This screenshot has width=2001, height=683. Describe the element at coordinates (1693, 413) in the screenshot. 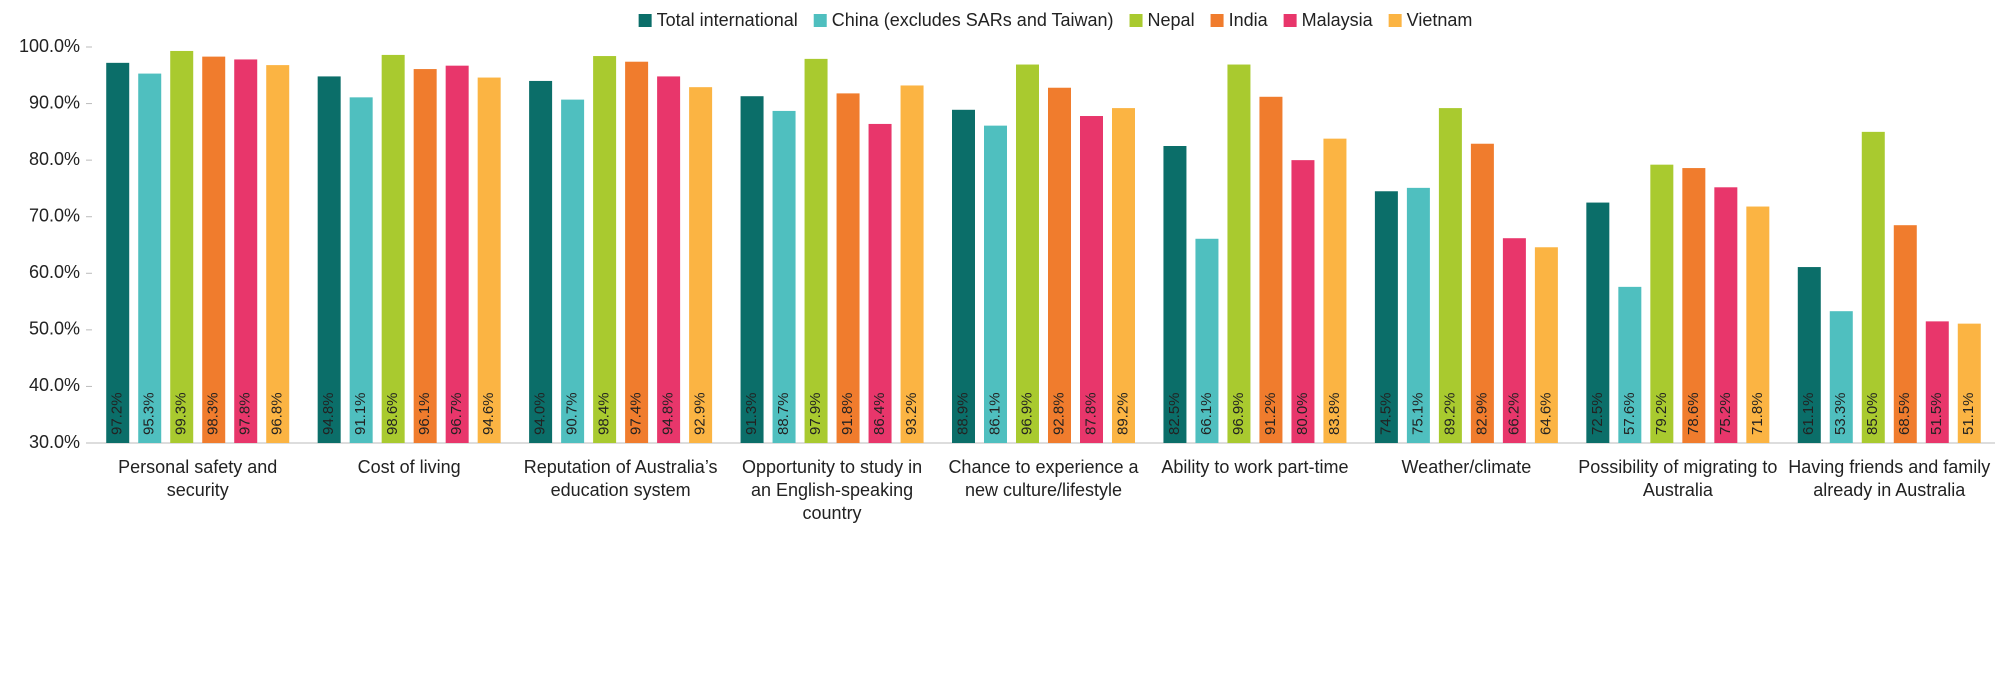

I see `value-label: 78.6%` at that location.